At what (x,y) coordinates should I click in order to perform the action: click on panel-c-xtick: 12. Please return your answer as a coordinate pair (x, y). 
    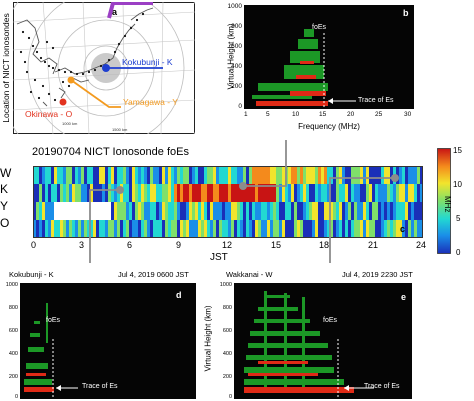
    Looking at the image, I should click on (227, 245).